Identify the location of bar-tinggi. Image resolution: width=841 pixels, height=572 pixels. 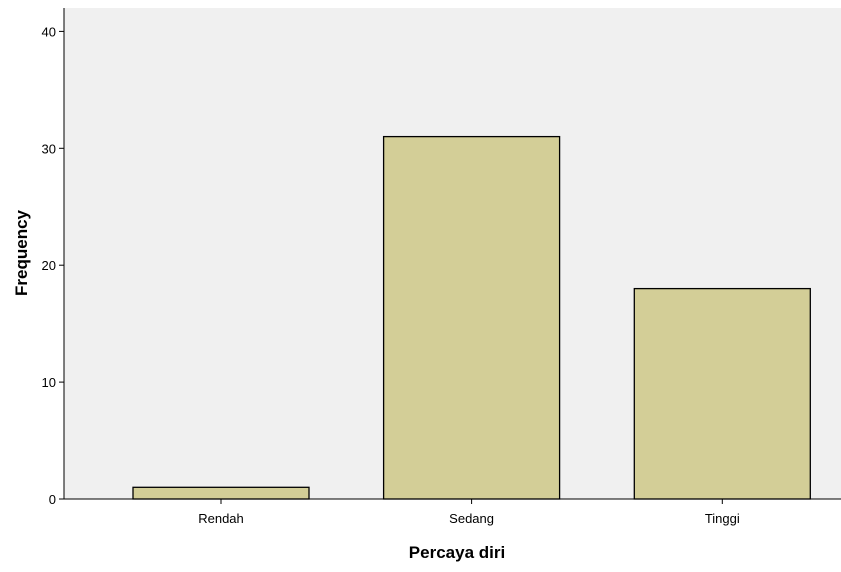
(722, 393).